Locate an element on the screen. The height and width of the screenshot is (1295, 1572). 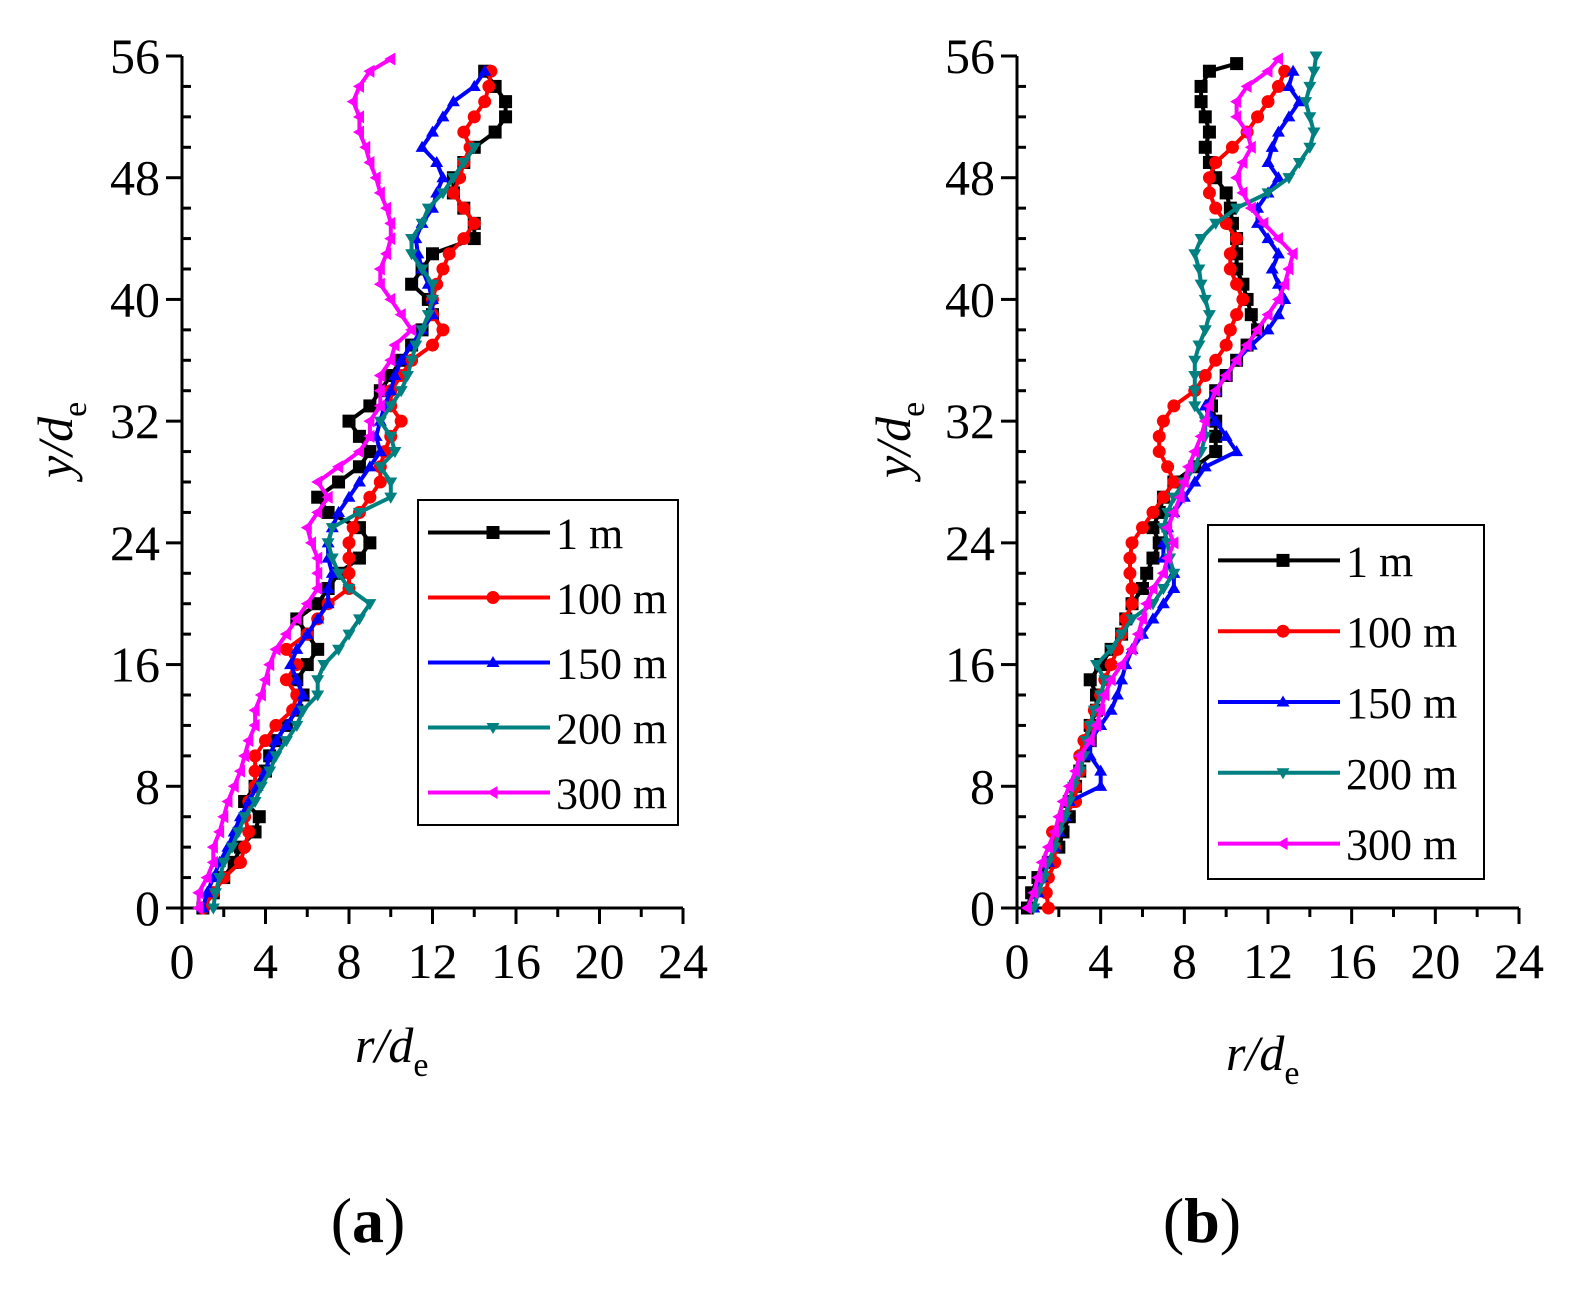
x-tick-label: 16 is located at coordinates (1352, 961).